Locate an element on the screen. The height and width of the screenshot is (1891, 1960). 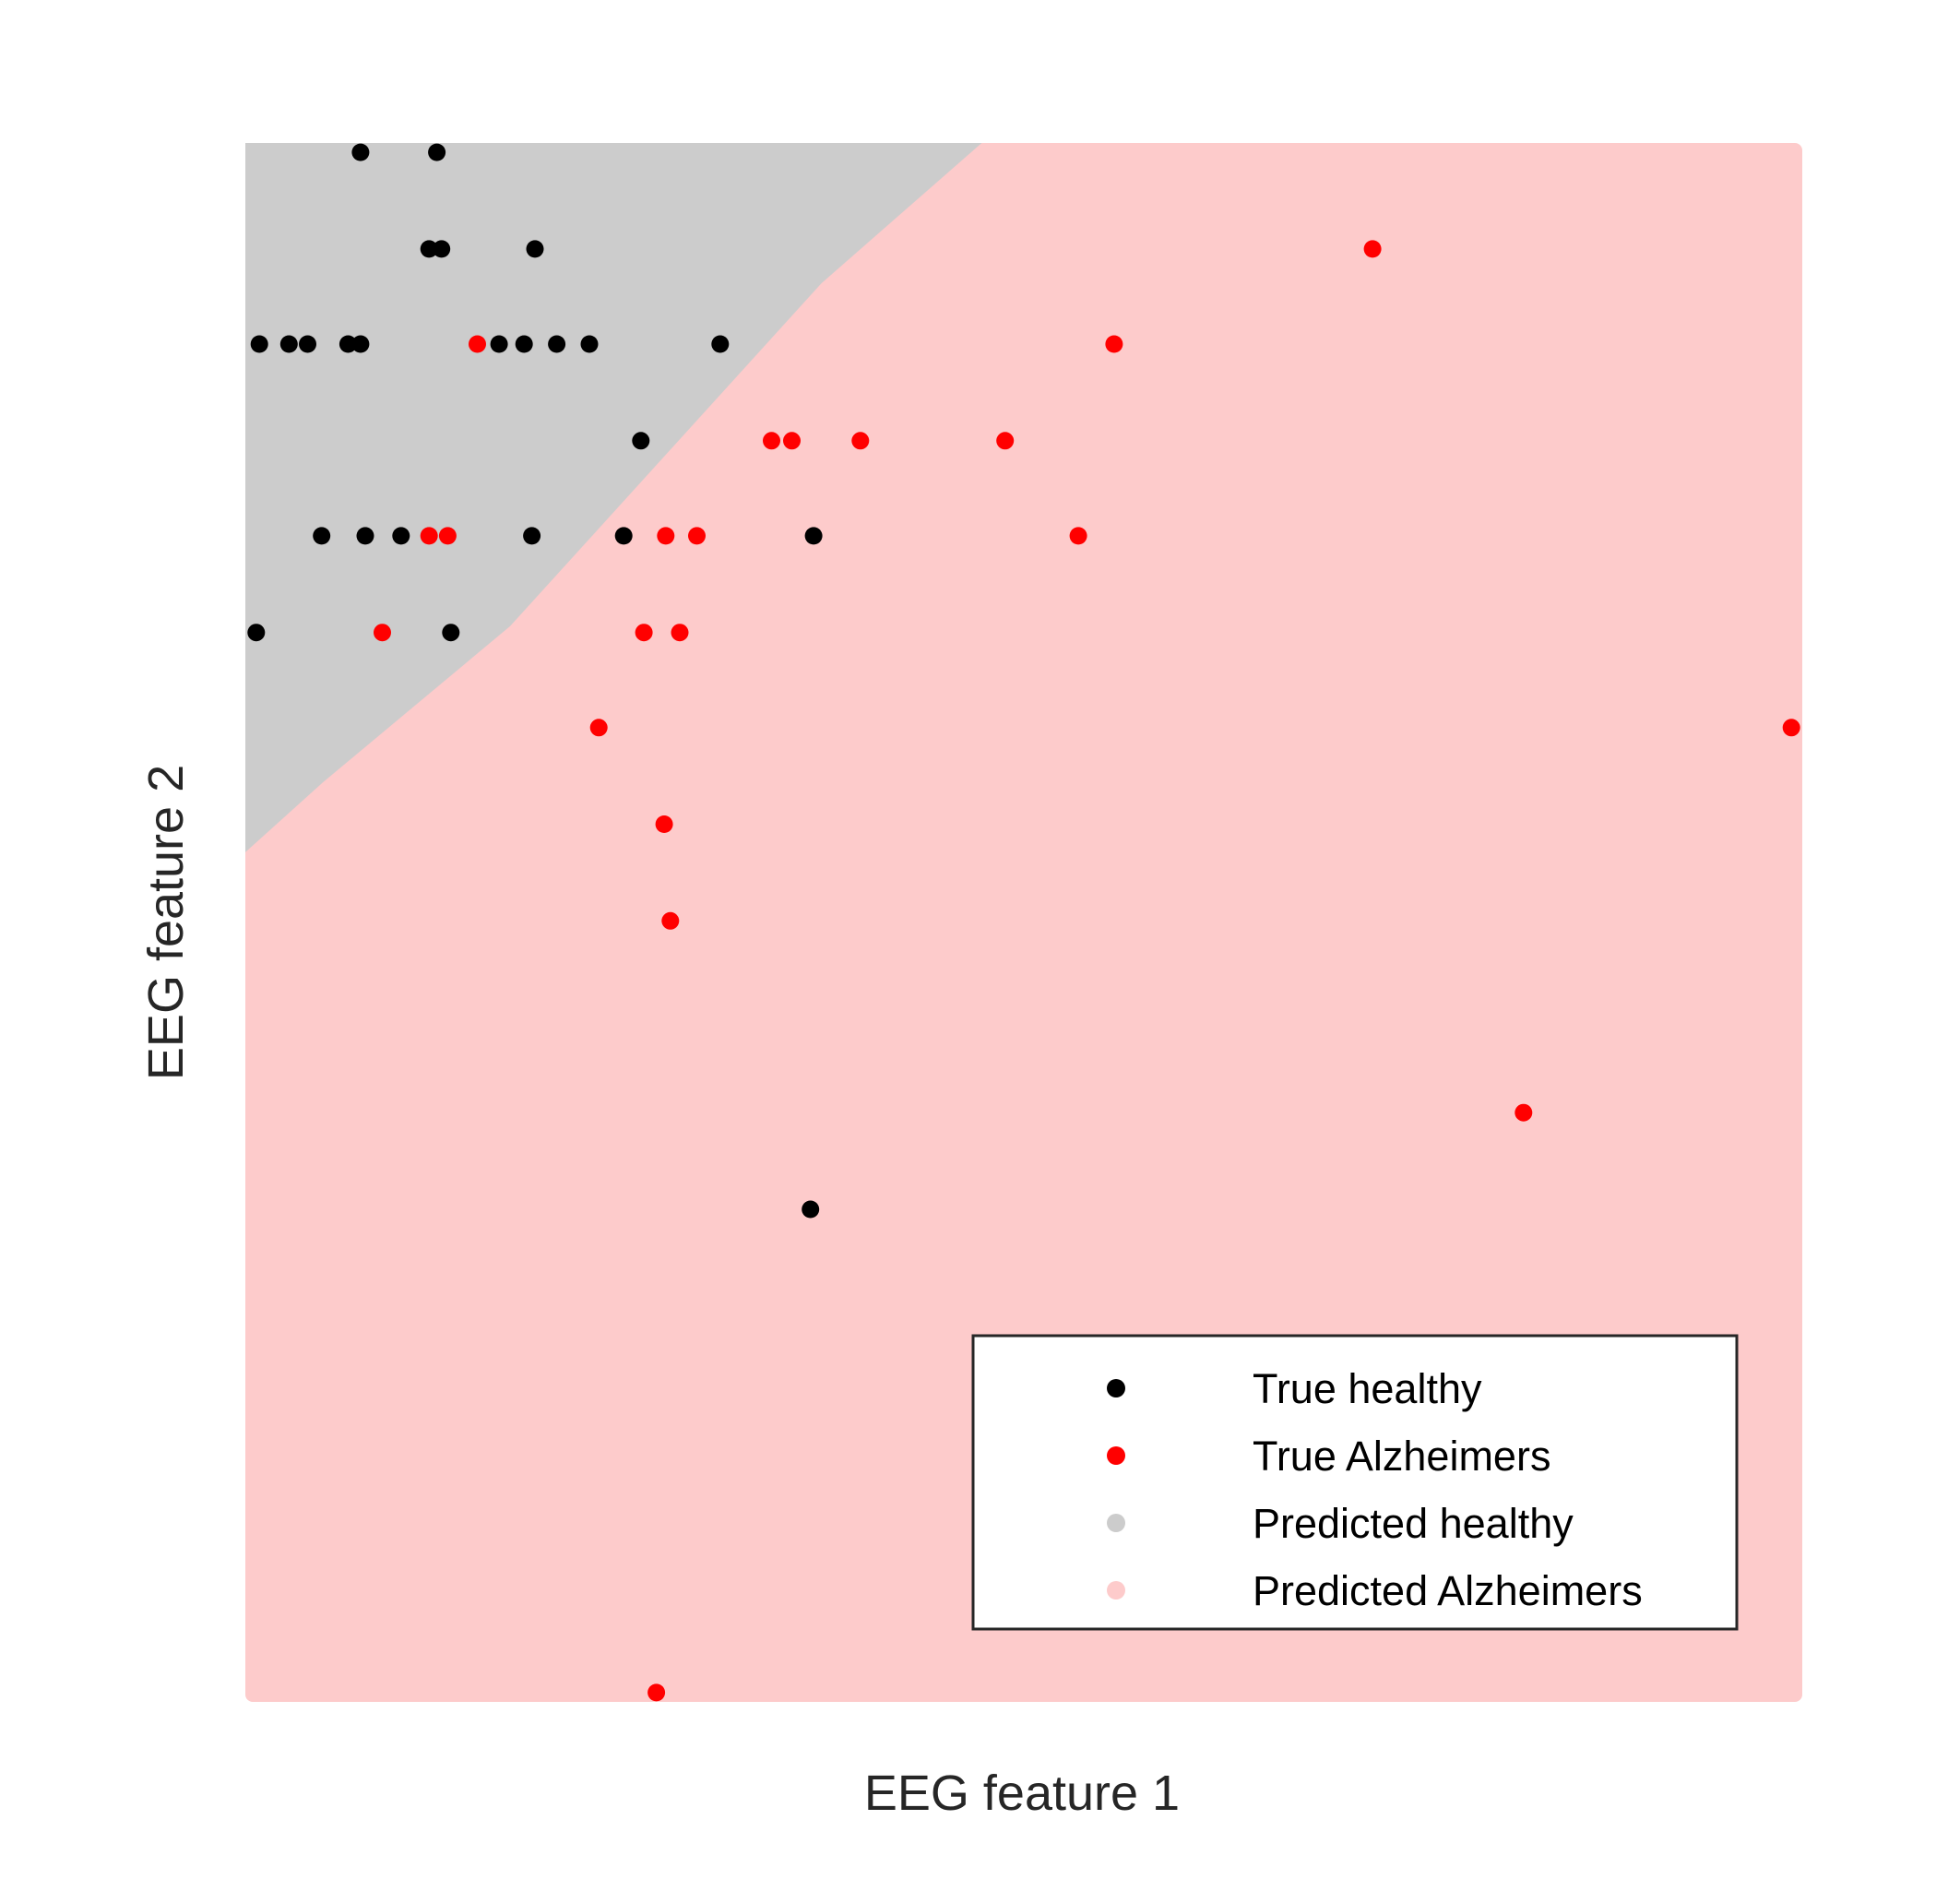
x-axis-label: EEG feature 1 is located at coordinates (1022, 1793).